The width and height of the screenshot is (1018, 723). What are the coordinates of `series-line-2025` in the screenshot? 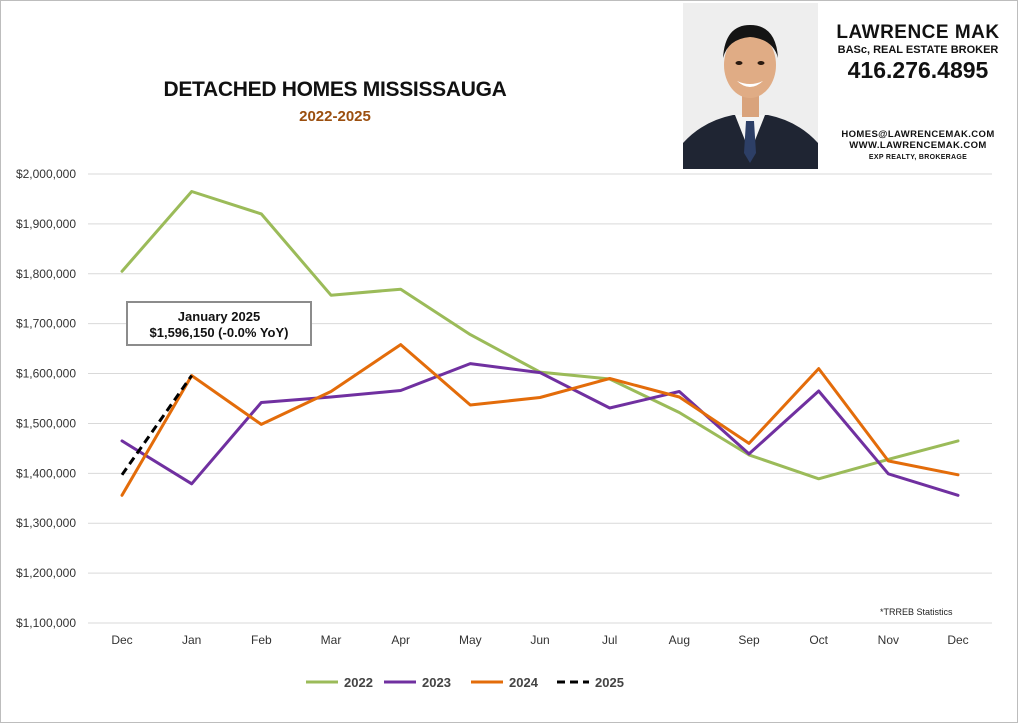 It's located at (156, 425).